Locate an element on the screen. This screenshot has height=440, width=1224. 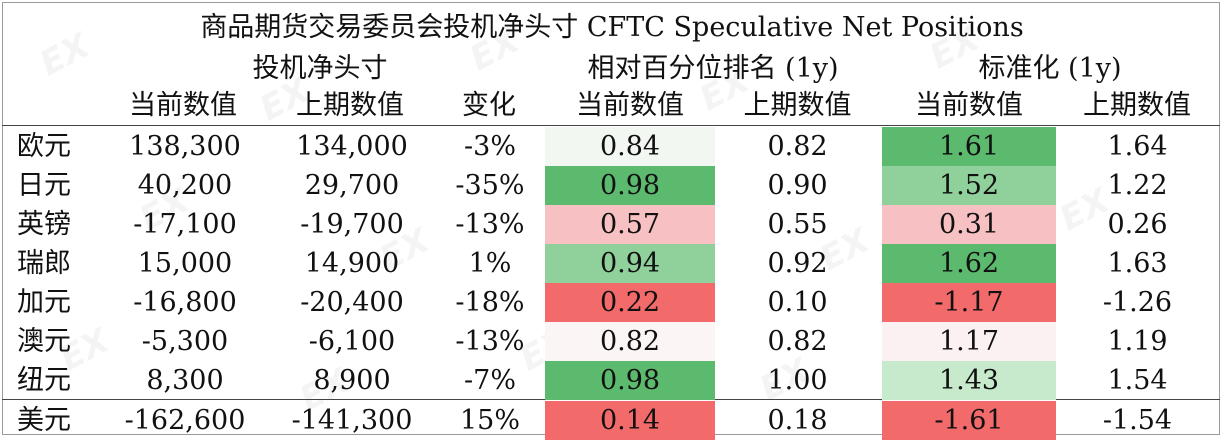
change-value: -3% is located at coordinates (490, 146).